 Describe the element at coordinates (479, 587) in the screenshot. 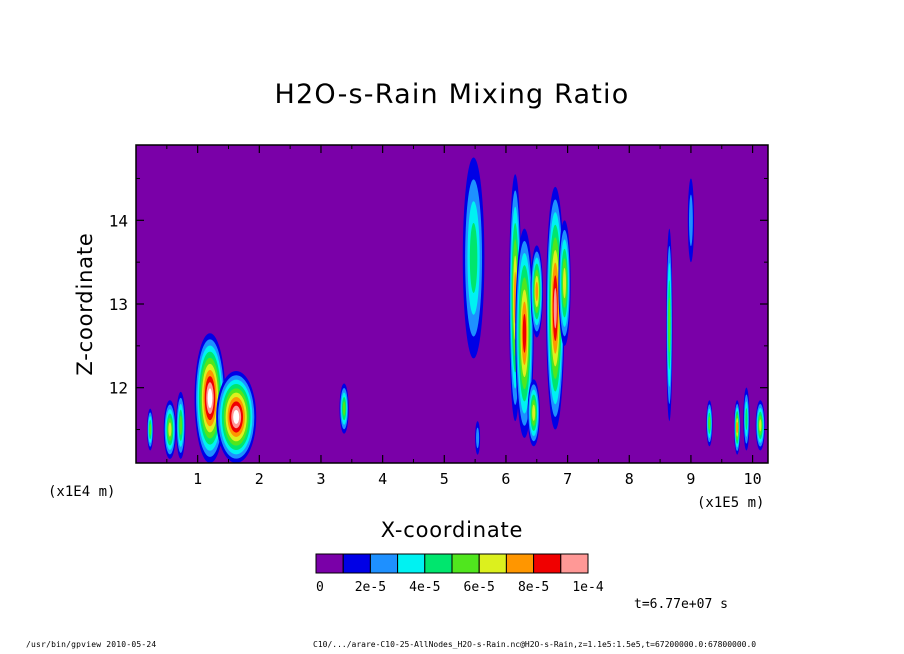

I see `colorbar-label: 6e-5` at that location.